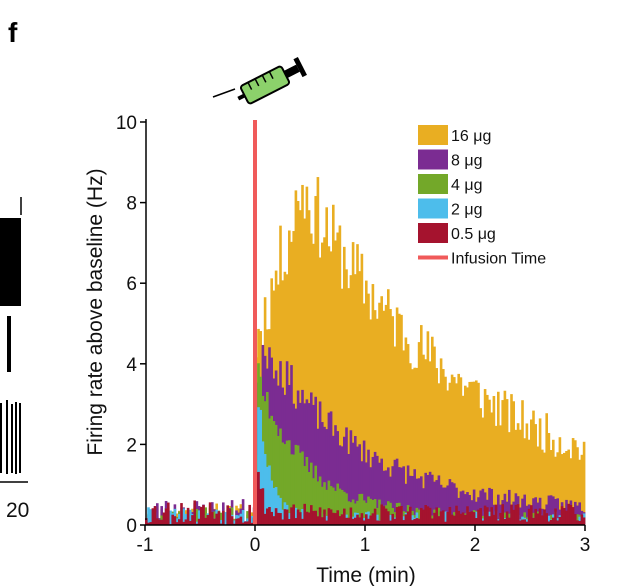 This screenshot has width=635, height=586. Describe the element at coordinates (10, 262) in the screenshot. I see `fragment-raster-block` at that location.